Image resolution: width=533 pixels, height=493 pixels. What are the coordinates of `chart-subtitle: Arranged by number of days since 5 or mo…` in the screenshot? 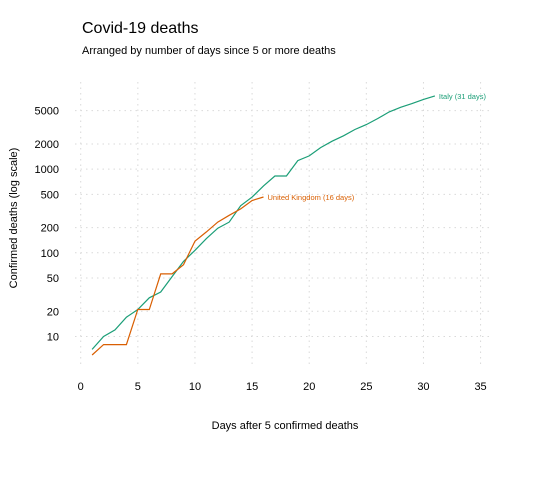 It's located at (209, 51).